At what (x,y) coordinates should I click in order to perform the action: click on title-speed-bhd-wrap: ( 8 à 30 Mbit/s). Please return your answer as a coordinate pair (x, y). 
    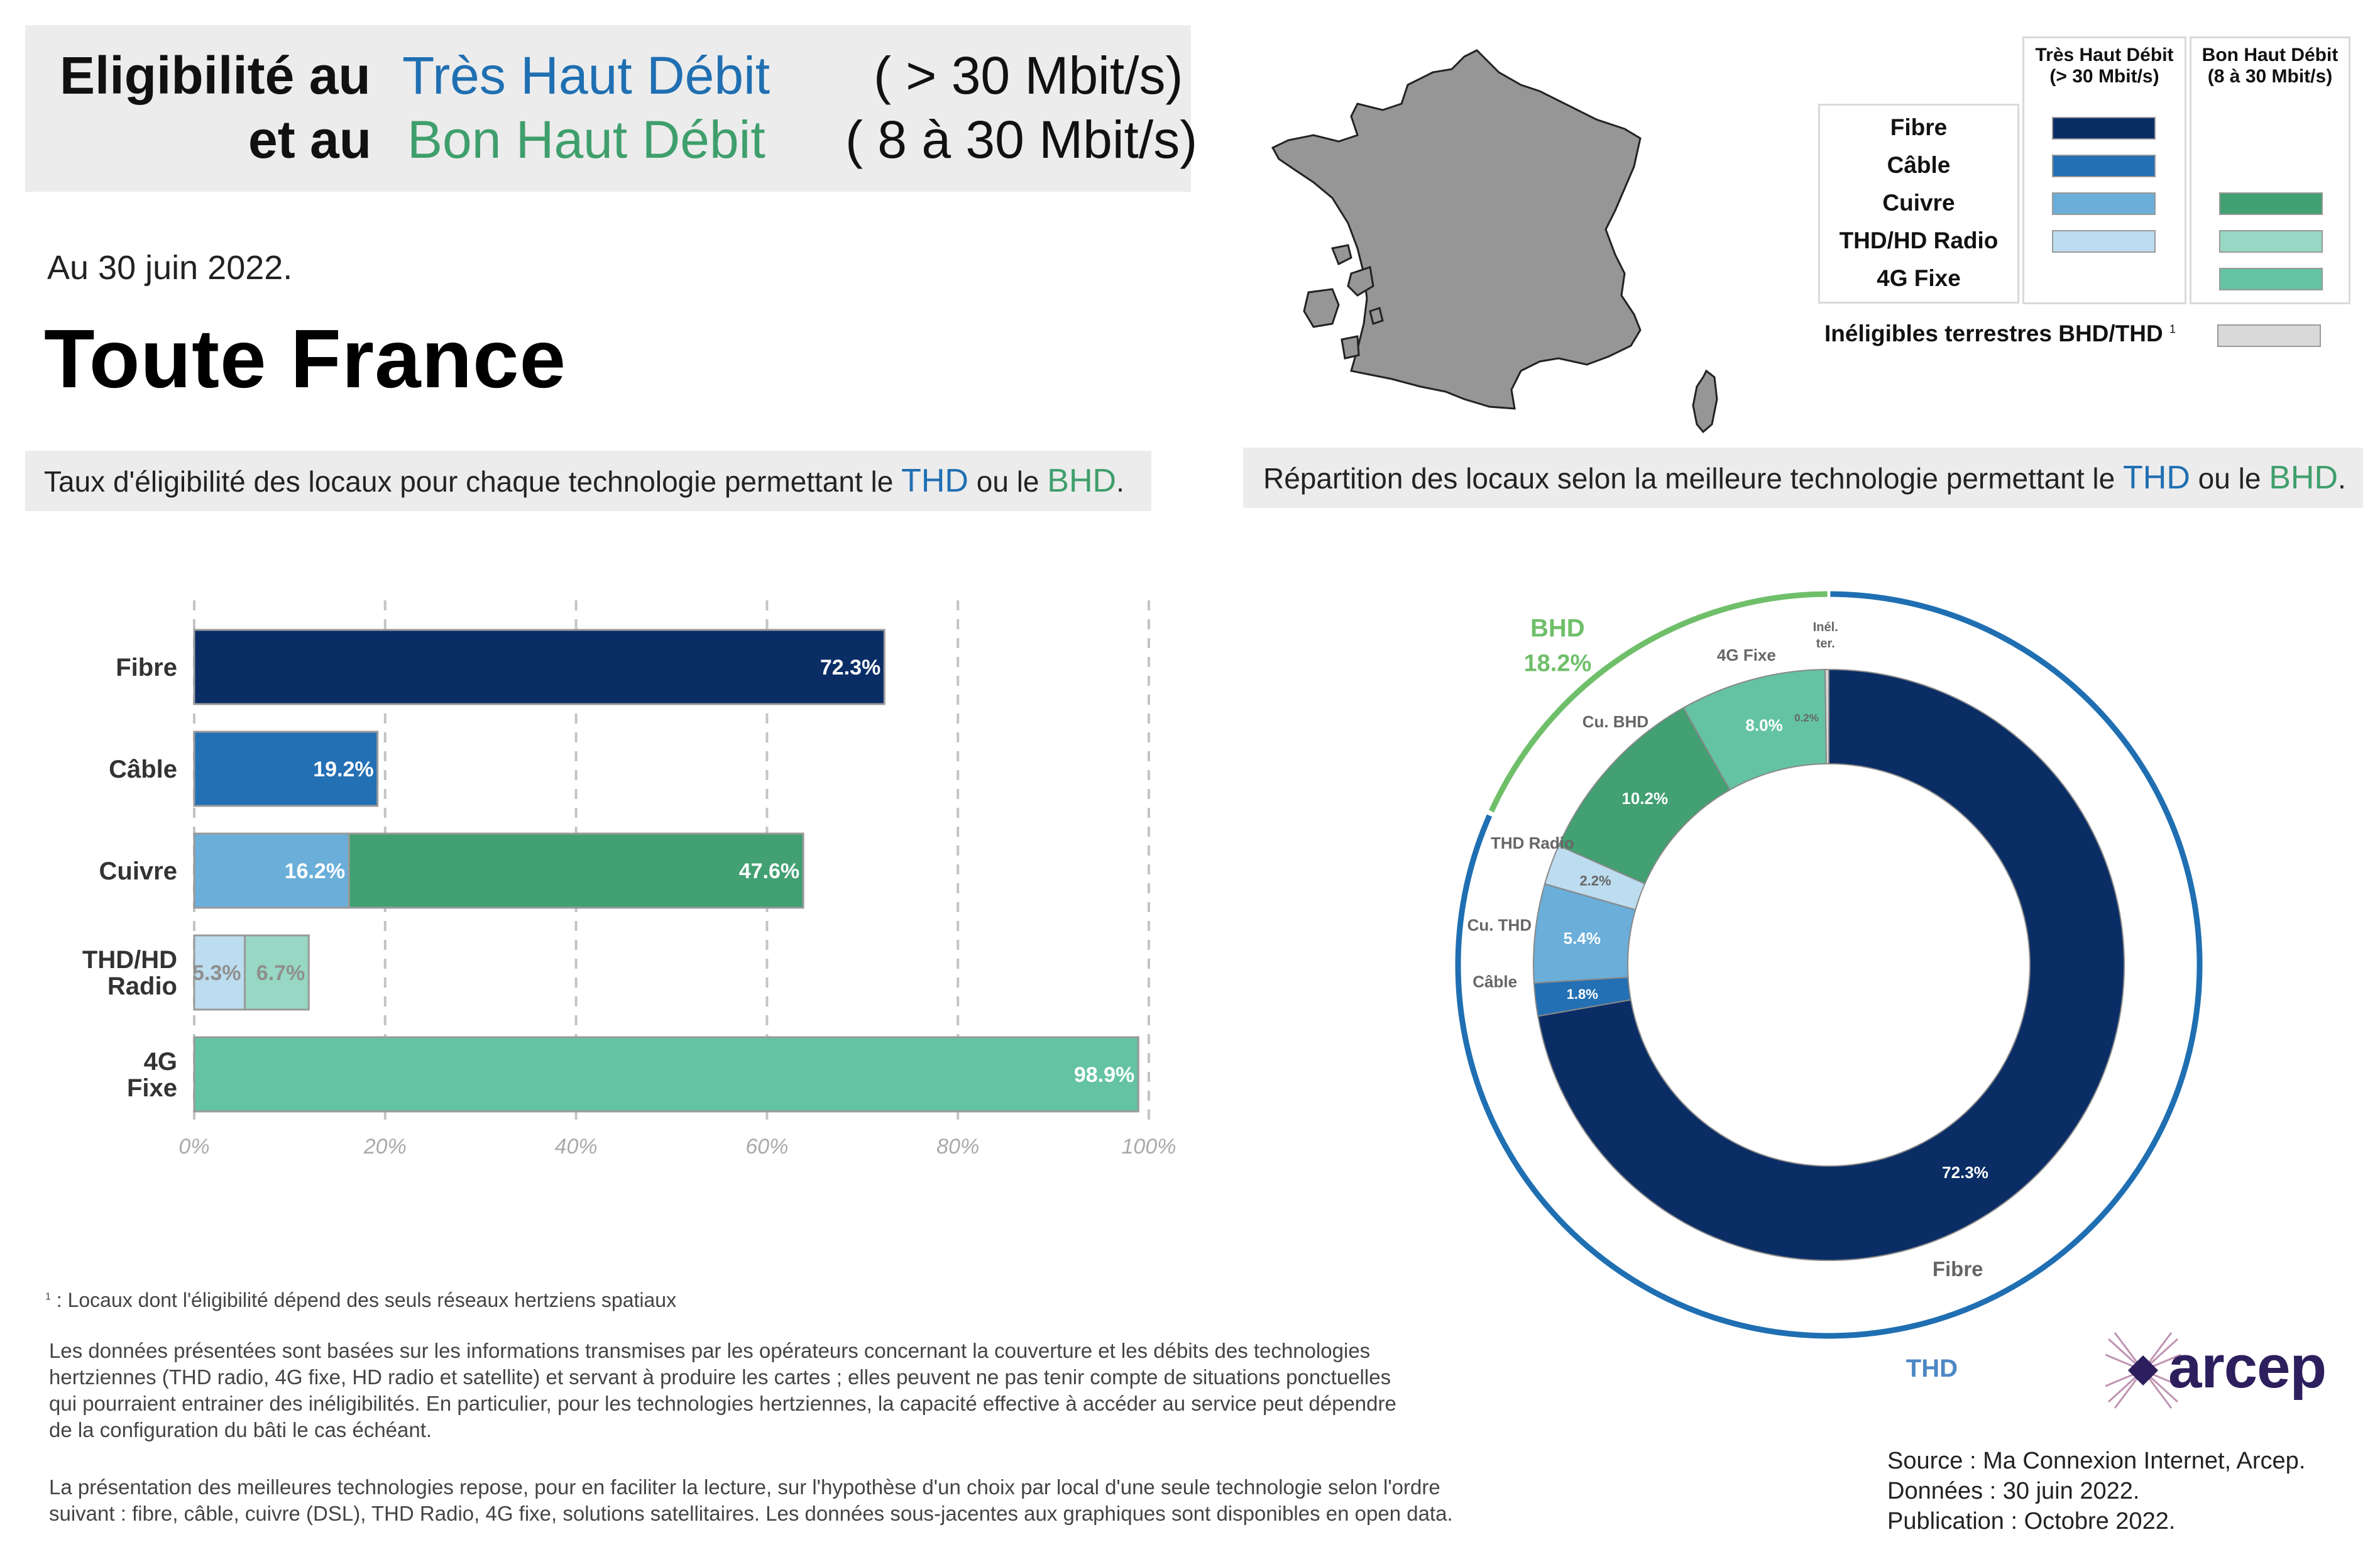
    Looking at the image, I should click on (1021, 139).